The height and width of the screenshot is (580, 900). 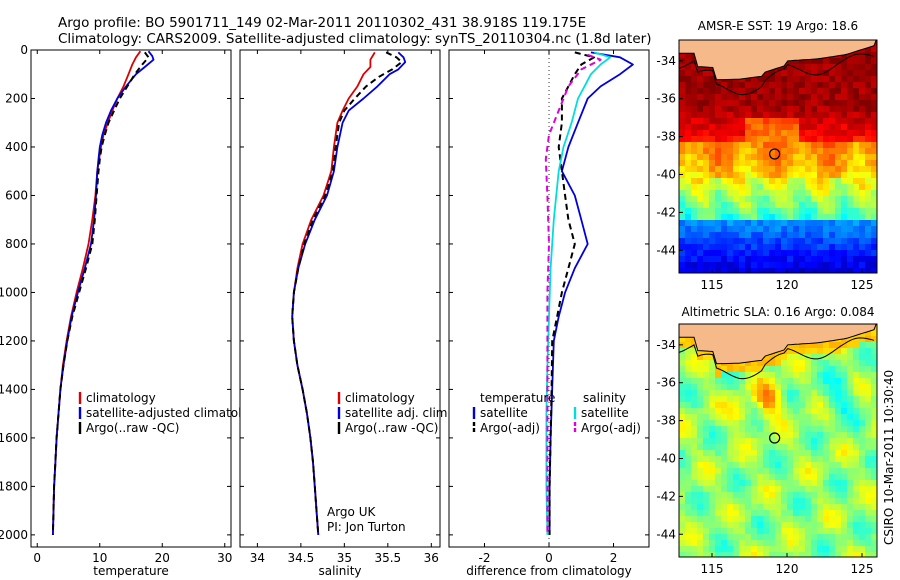 What do you see at coordinates (431, 558) in the screenshot?
I see `x-tick-label: 36` at bounding box center [431, 558].